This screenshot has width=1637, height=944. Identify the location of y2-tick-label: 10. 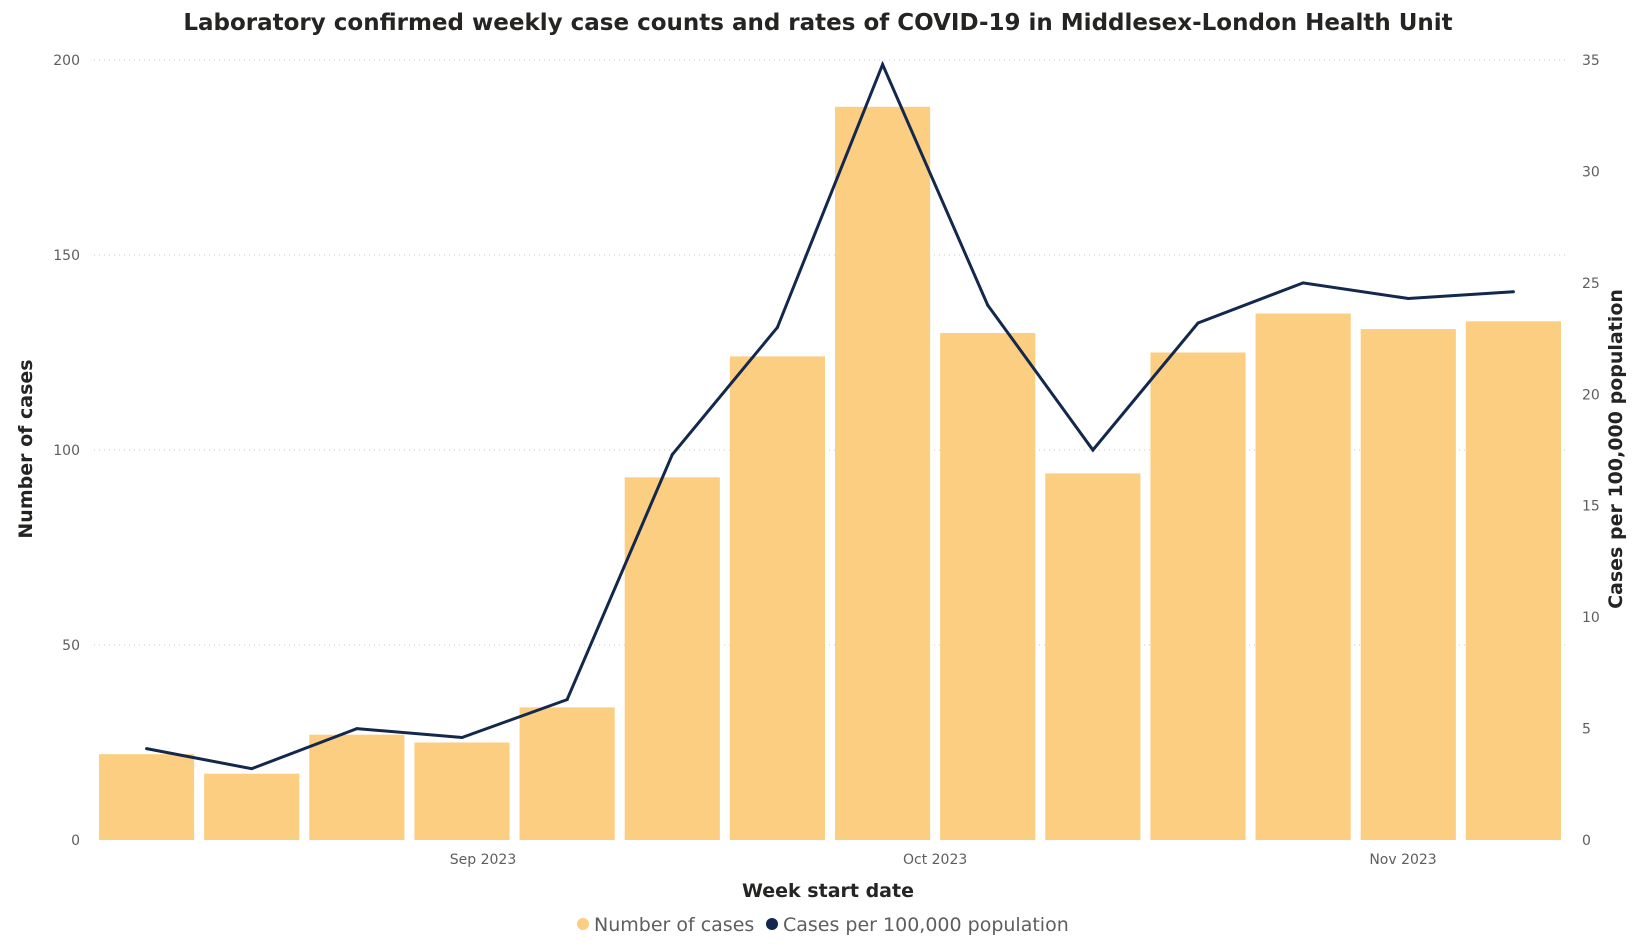
(1591, 618).